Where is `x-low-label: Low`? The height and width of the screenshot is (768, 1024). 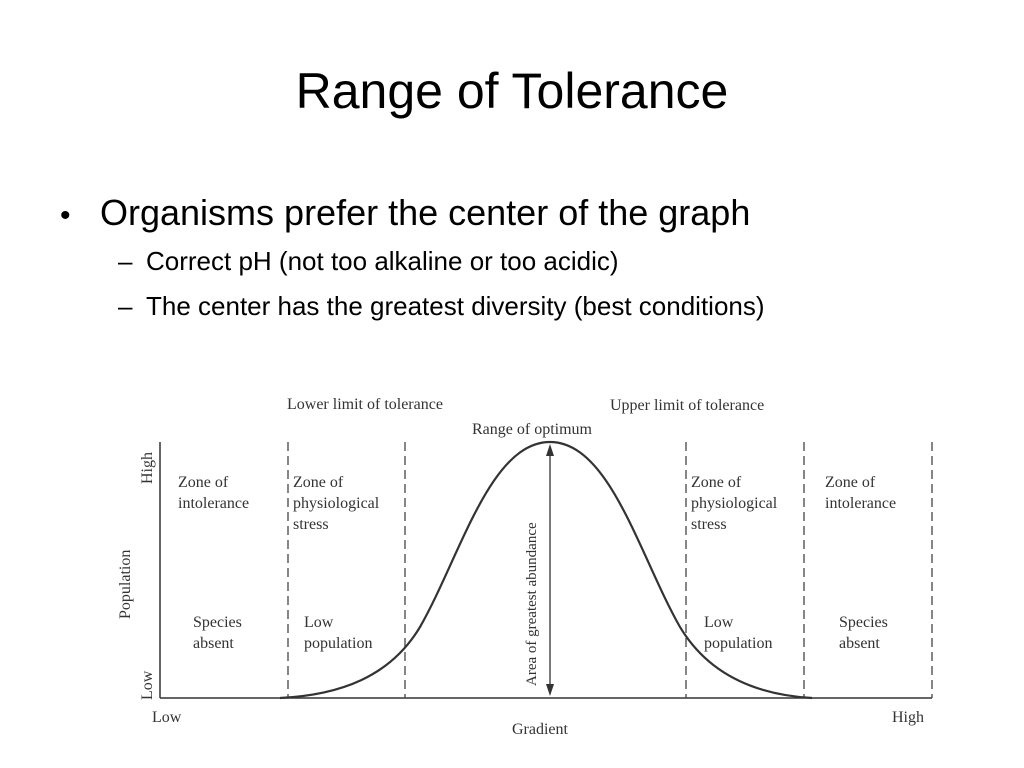
x-low-label: Low is located at coordinates (167, 717).